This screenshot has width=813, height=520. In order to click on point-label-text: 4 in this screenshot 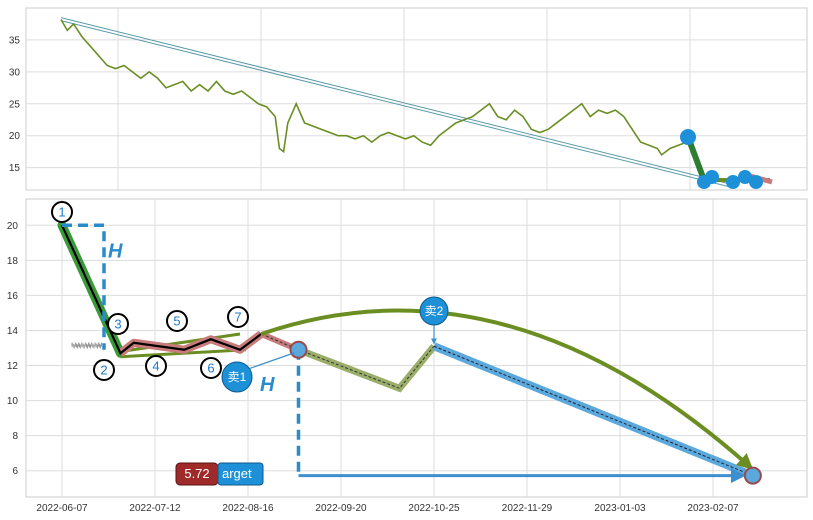, I will do `click(155, 366)`.